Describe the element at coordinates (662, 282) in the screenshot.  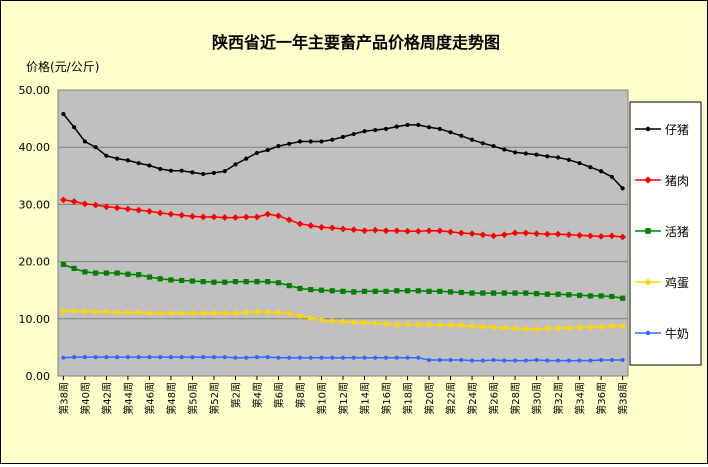
I see `legend-item: 鸡蛋` at that location.